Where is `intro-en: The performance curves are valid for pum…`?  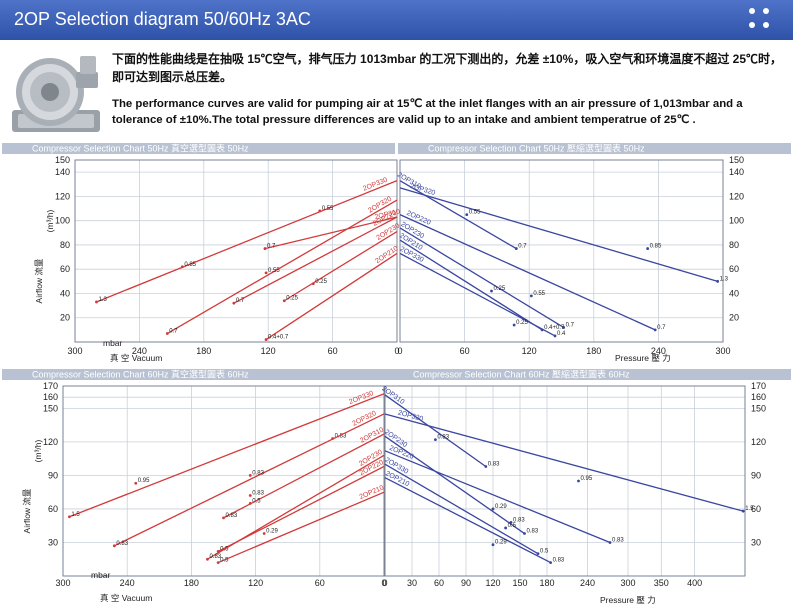
intro-en: The performance curves are valid for pum… is located at coordinates (427, 112).